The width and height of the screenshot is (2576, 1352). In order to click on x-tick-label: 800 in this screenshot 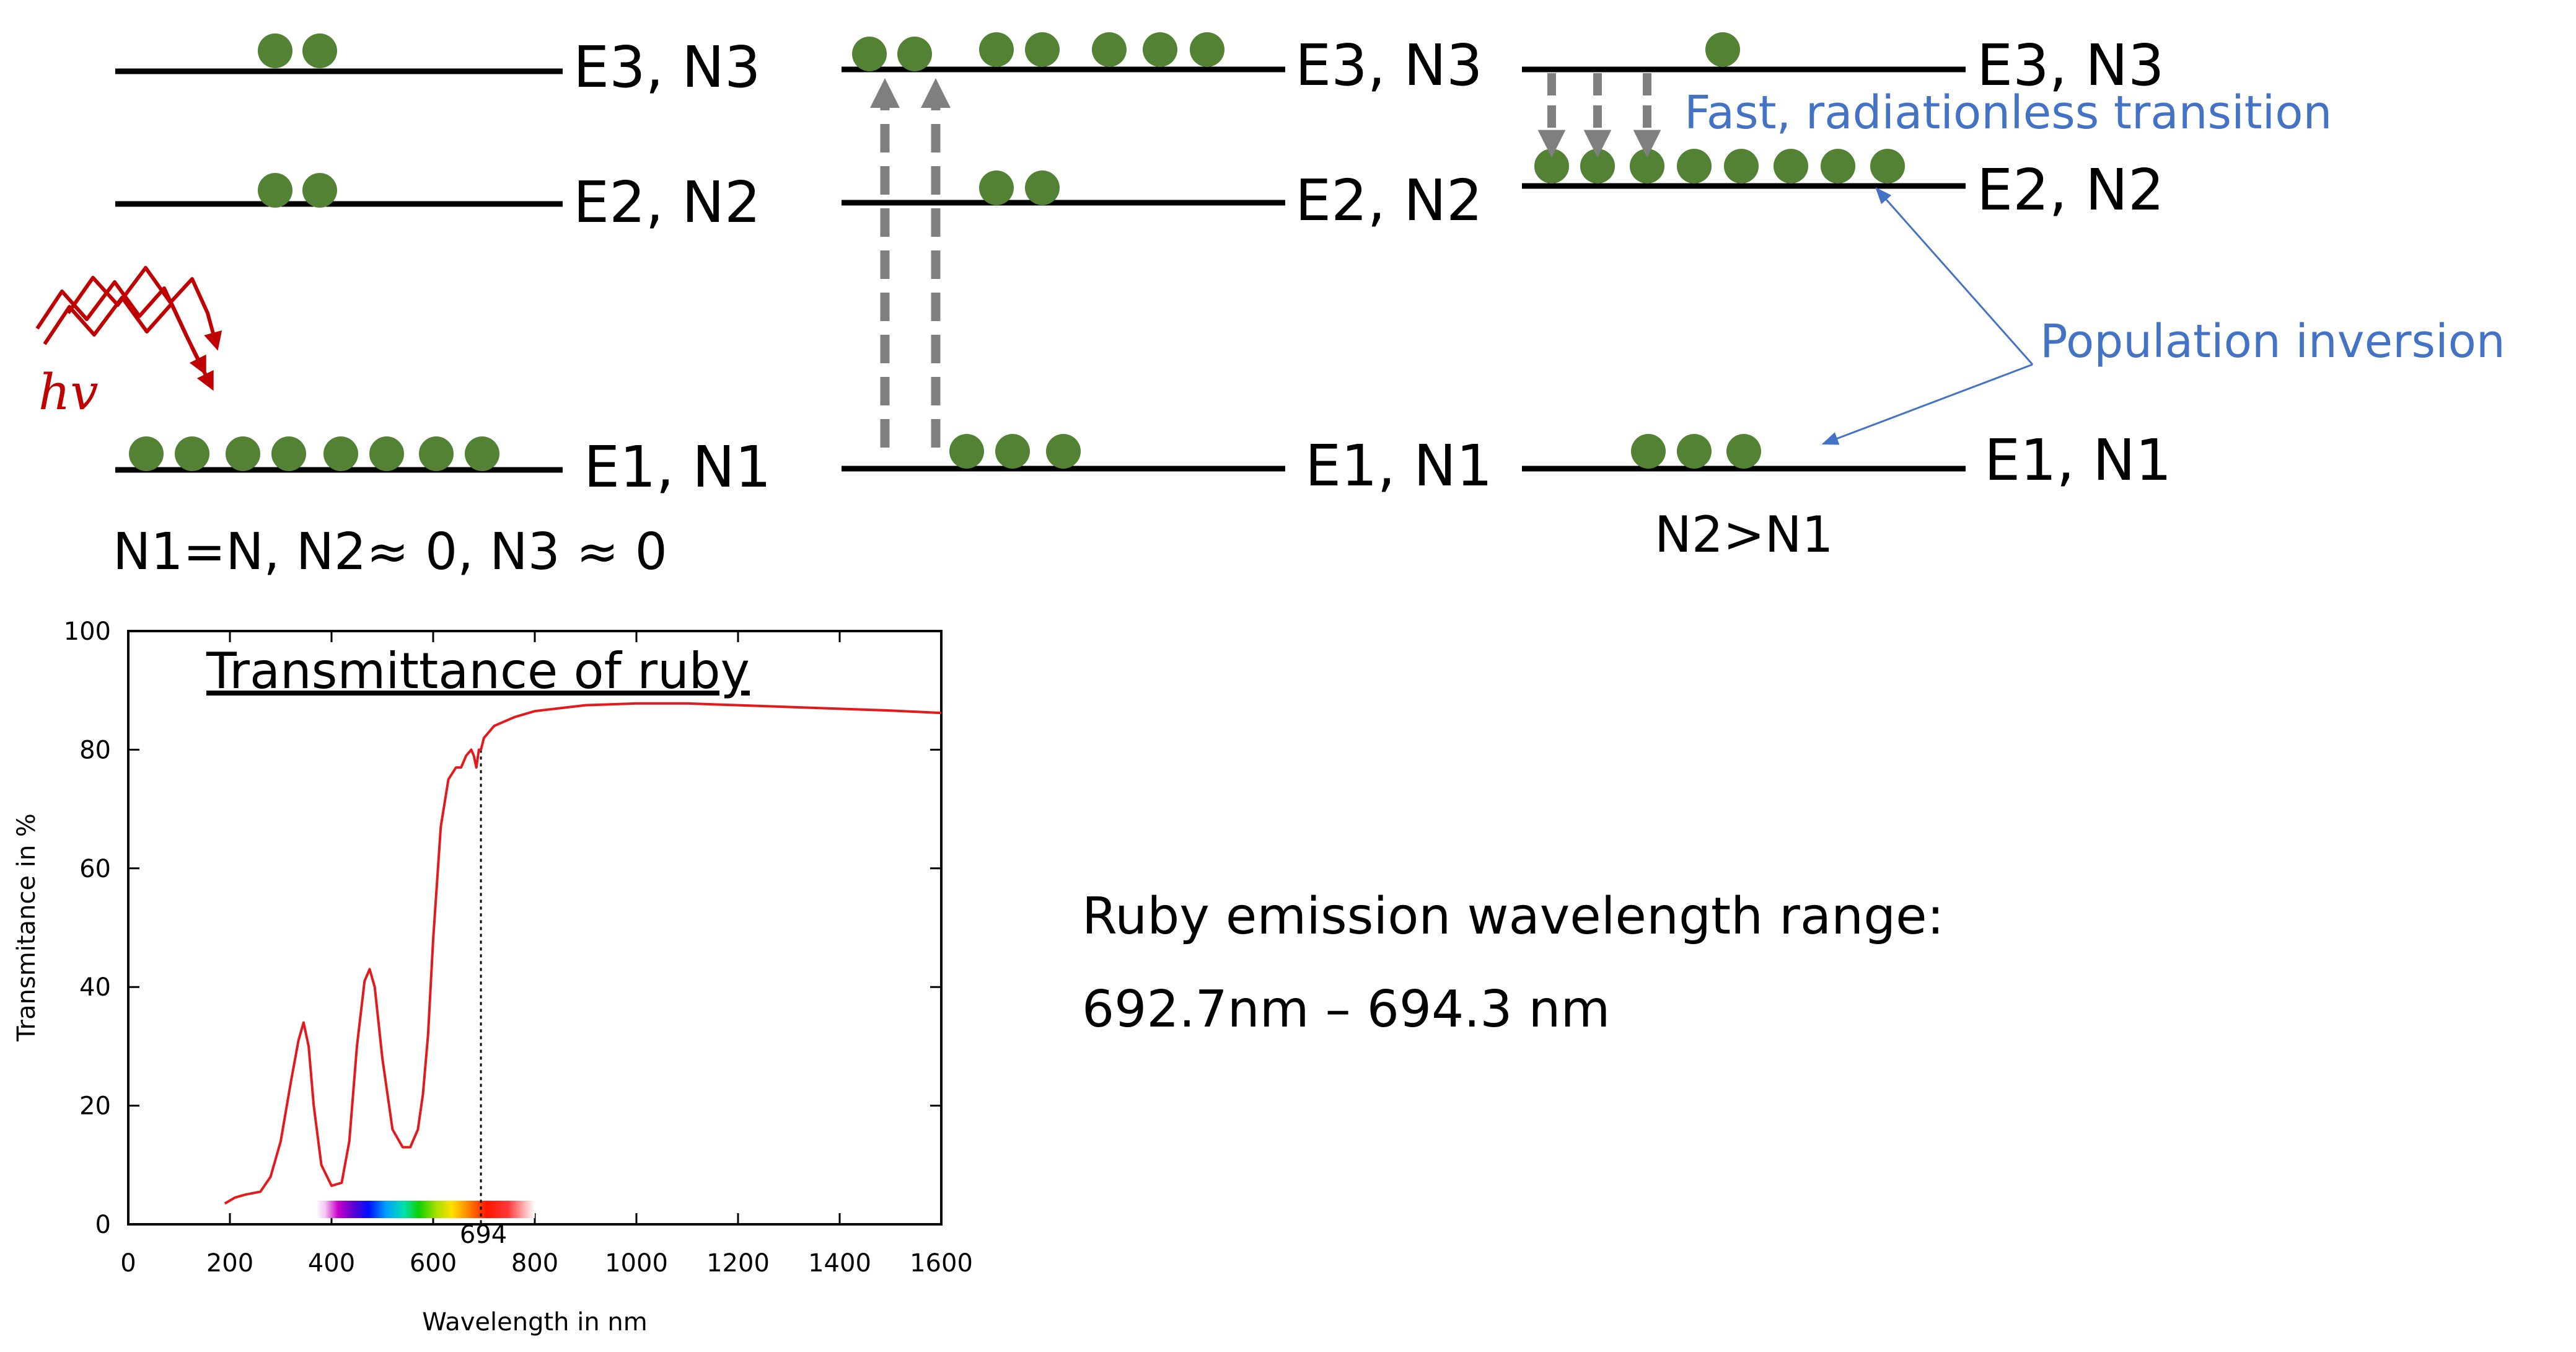, I will do `click(535, 1263)`.